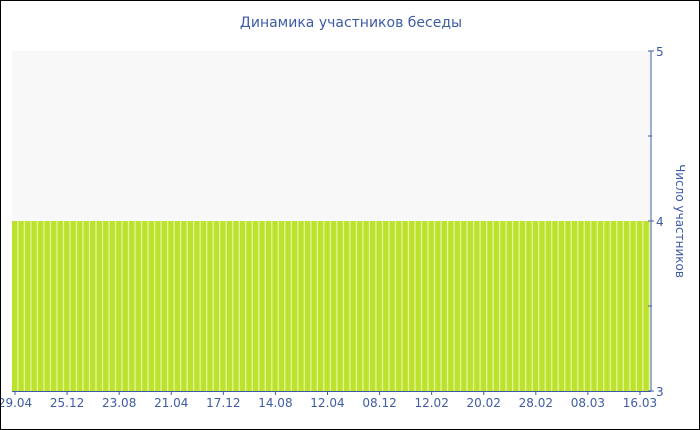  What do you see at coordinates (484, 403) in the screenshot?
I see `x-tick-label: 20.02` at bounding box center [484, 403].